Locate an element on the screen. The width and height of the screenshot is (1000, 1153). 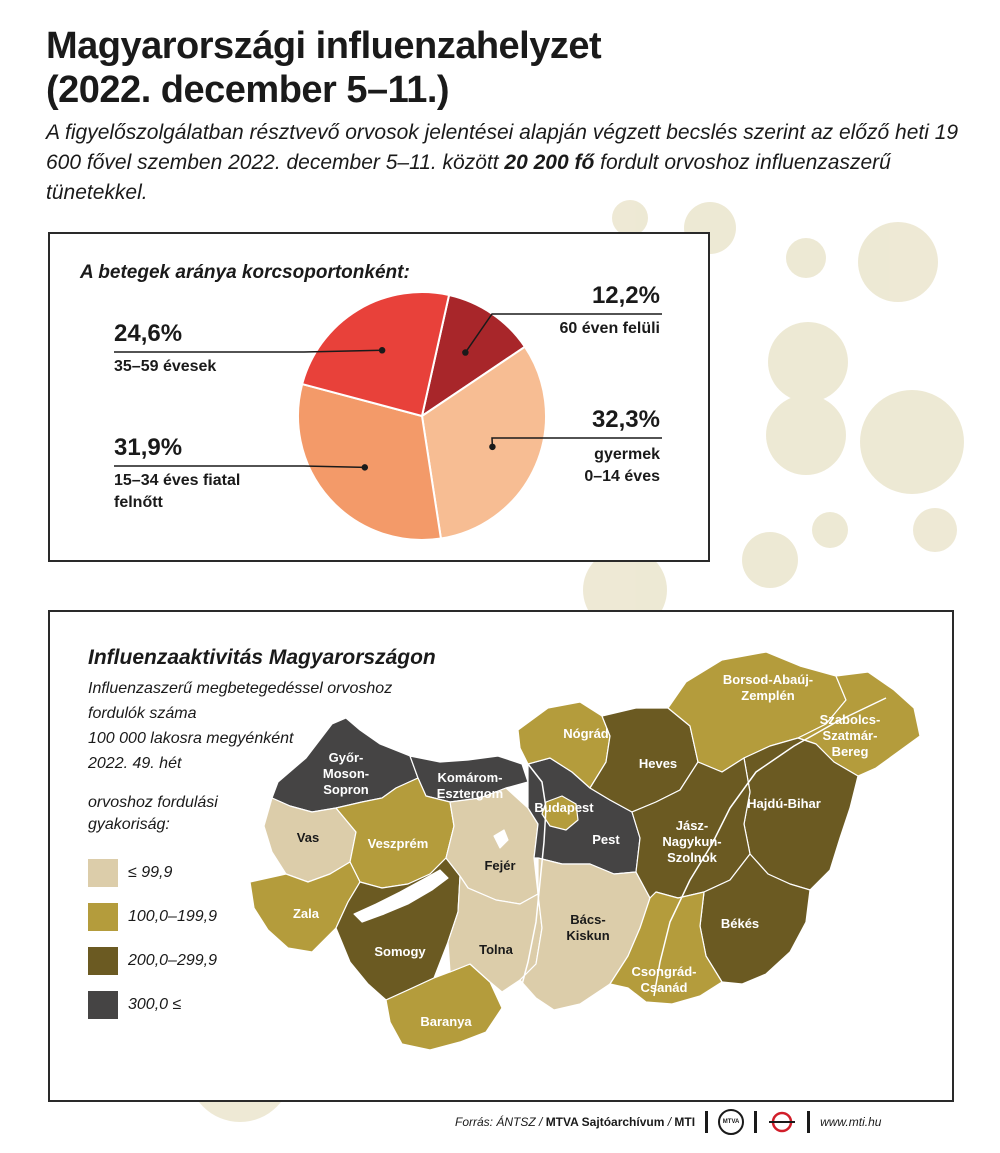
source-url-link: www.mti.hu is located at coordinates (851, 1122).